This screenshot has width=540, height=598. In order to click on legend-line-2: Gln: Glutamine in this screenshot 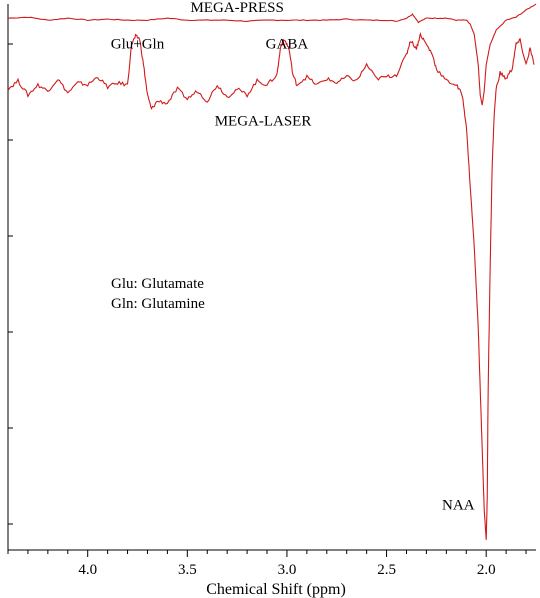, I will do `click(158, 304)`.